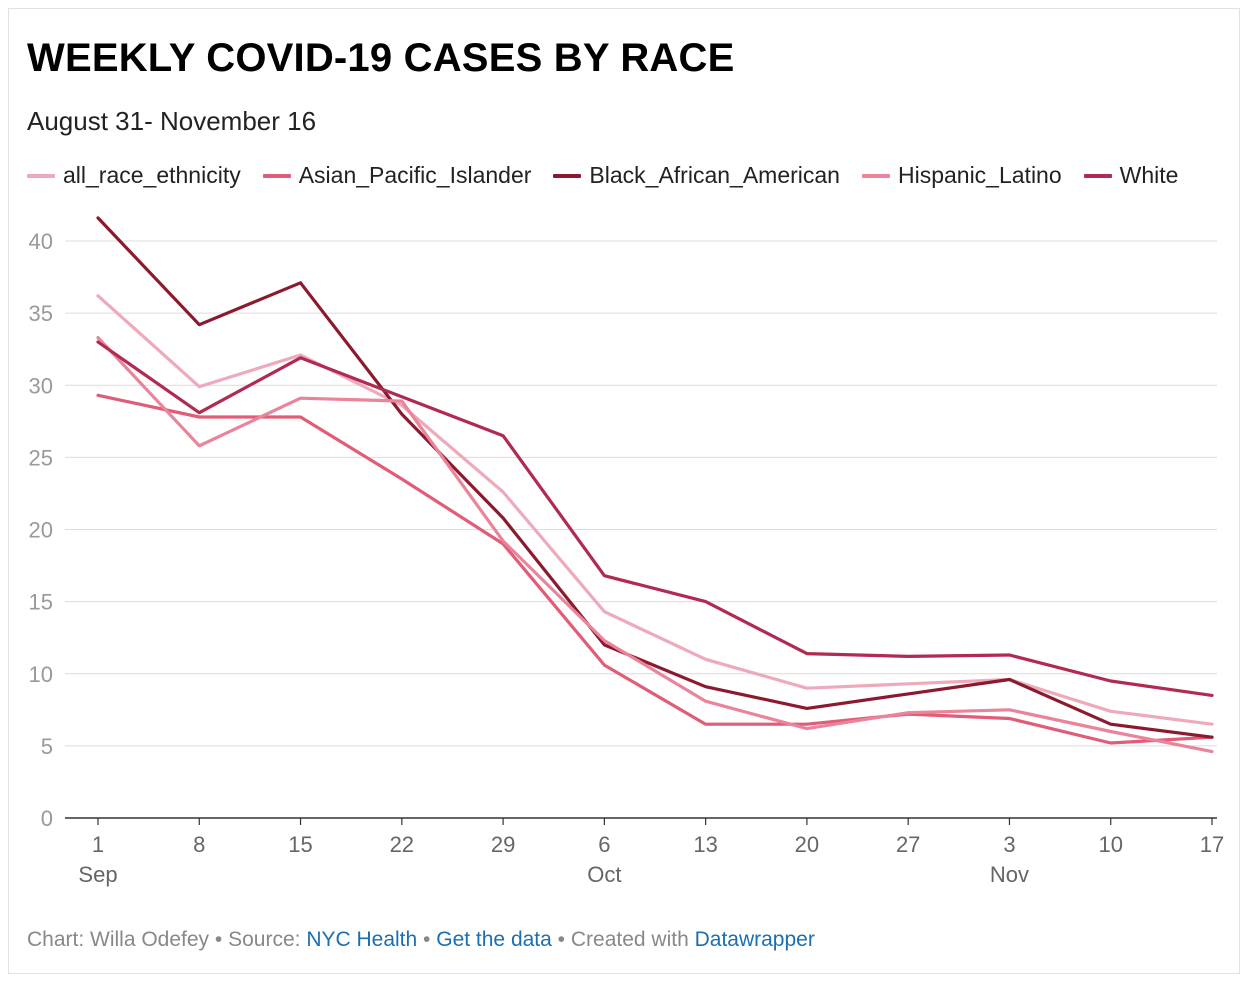  Describe the element at coordinates (604, 844) in the screenshot. I see `x-tick-label: 6` at that location.